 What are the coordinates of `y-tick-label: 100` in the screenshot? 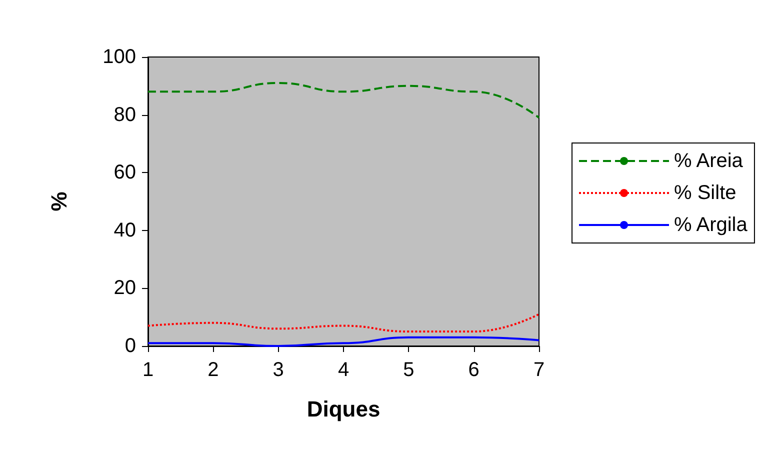 It's located at (119, 57).